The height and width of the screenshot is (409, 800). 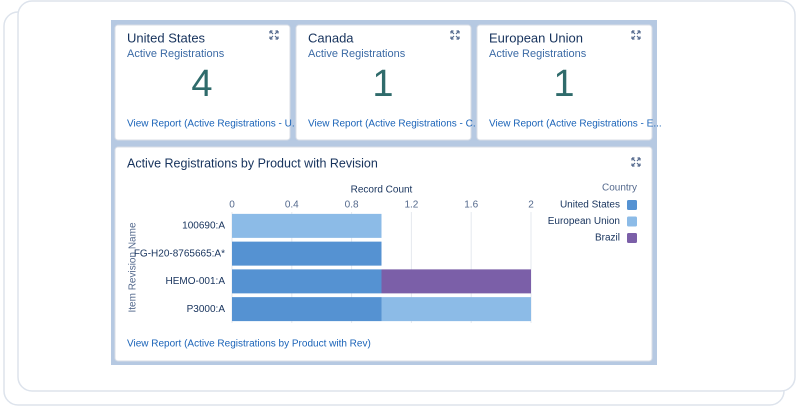 I want to click on legend-label: United States, so click(x=590, y=205).